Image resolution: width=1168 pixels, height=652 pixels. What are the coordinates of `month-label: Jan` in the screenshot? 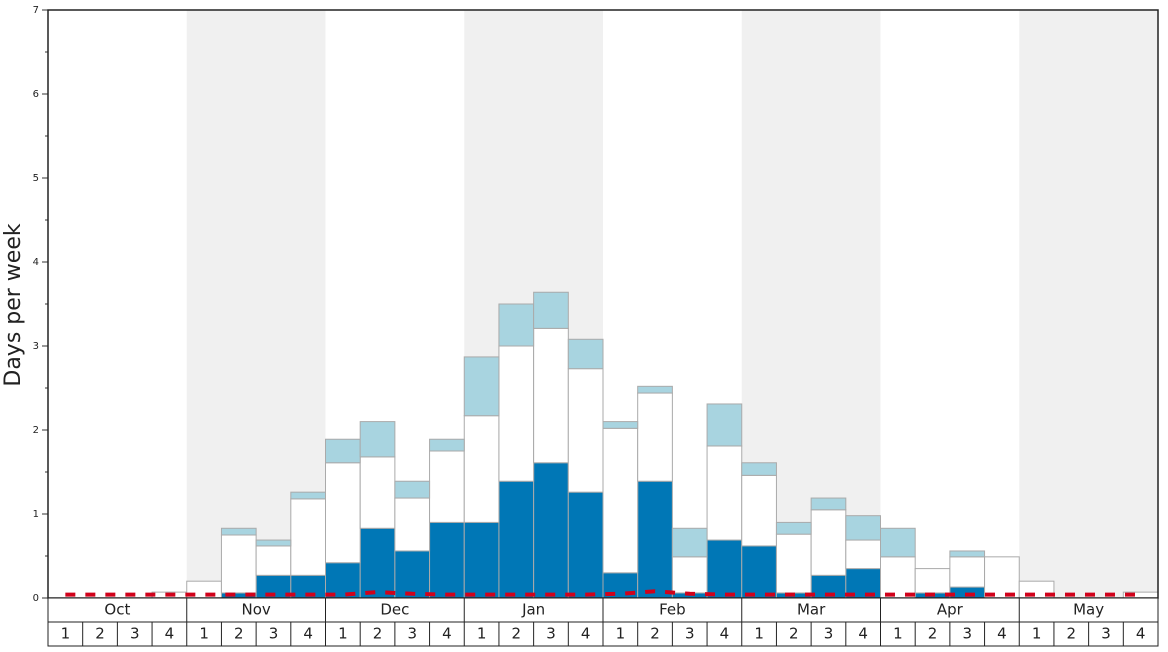 It's located at (533, 610).